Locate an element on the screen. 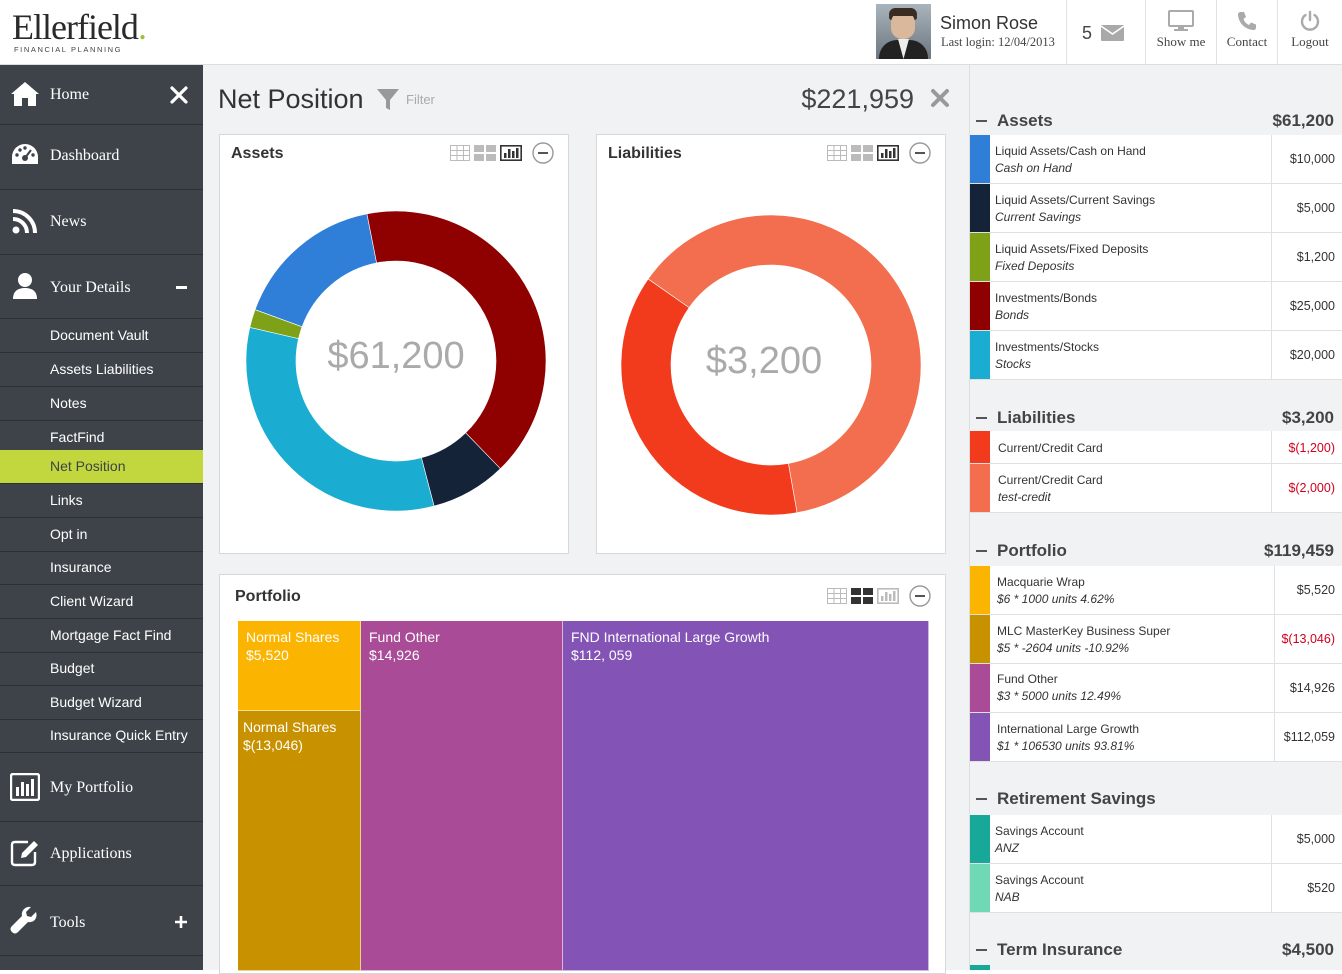  row-sub: test-credit is located at coordinates (1024, 497).